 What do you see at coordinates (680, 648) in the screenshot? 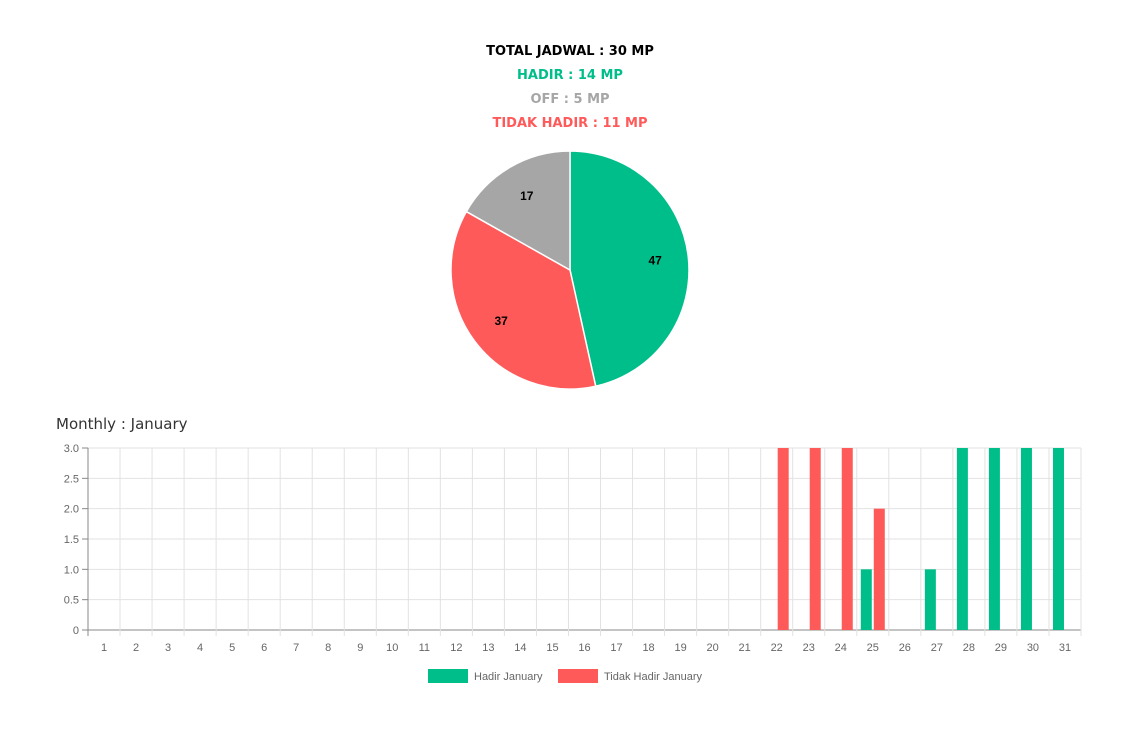
I see `x-tick-label: 19` at bounding box center [680, 648].